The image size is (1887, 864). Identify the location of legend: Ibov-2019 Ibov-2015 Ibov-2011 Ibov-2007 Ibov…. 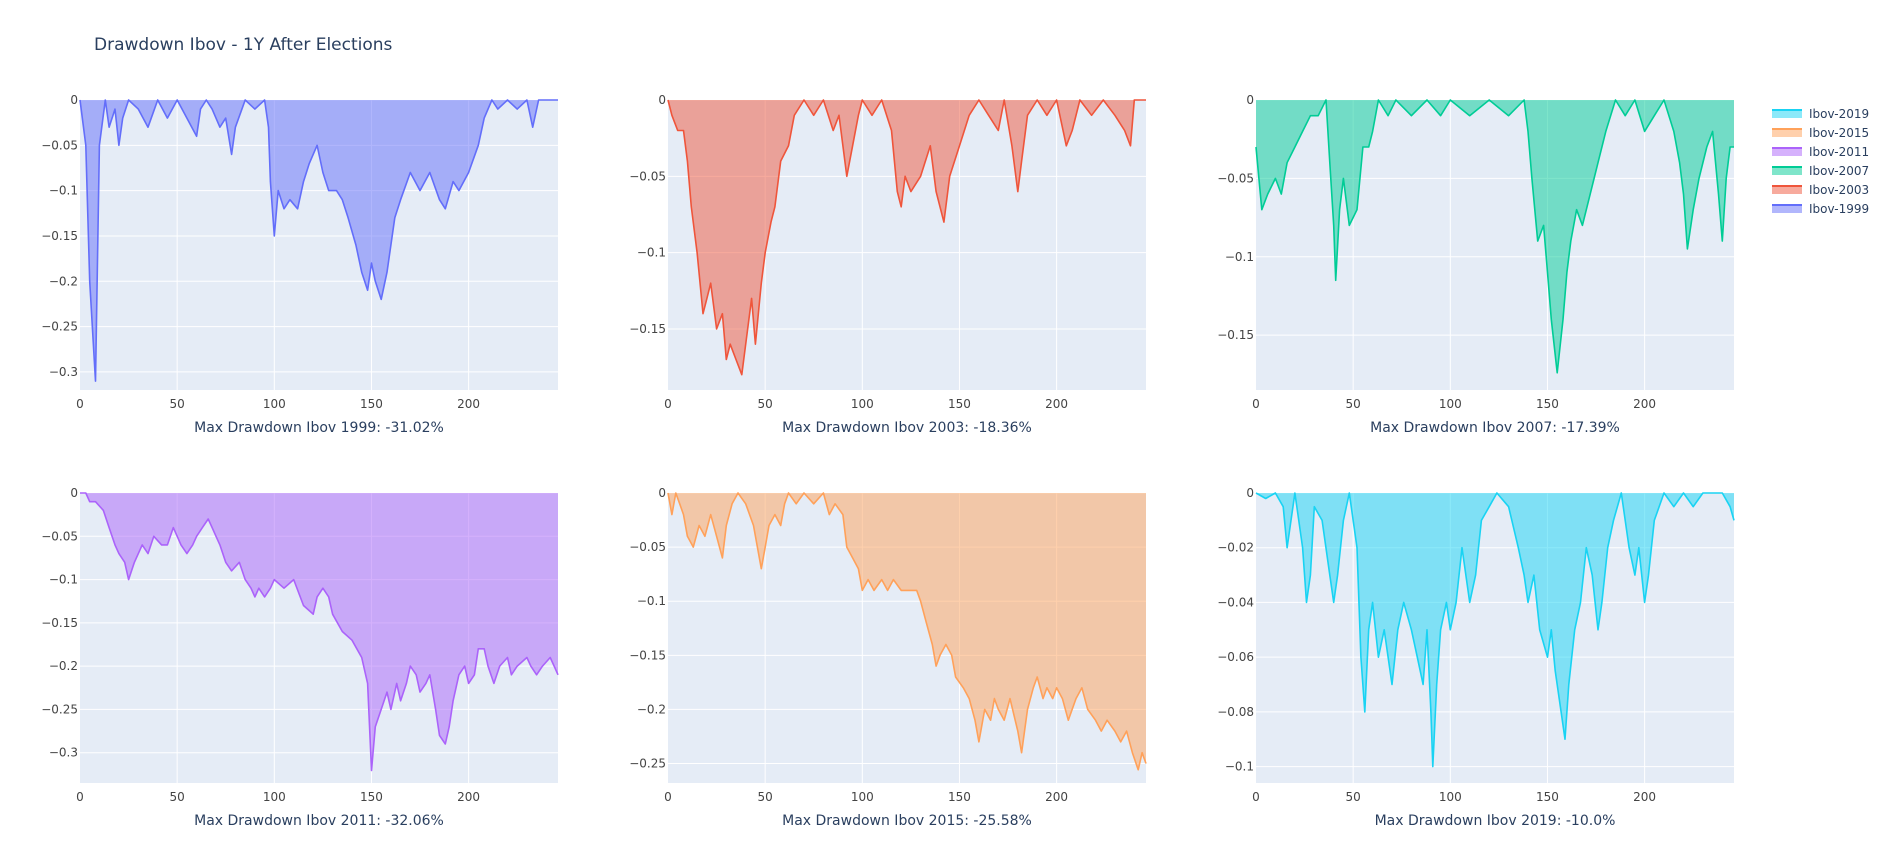
(1820, 161).